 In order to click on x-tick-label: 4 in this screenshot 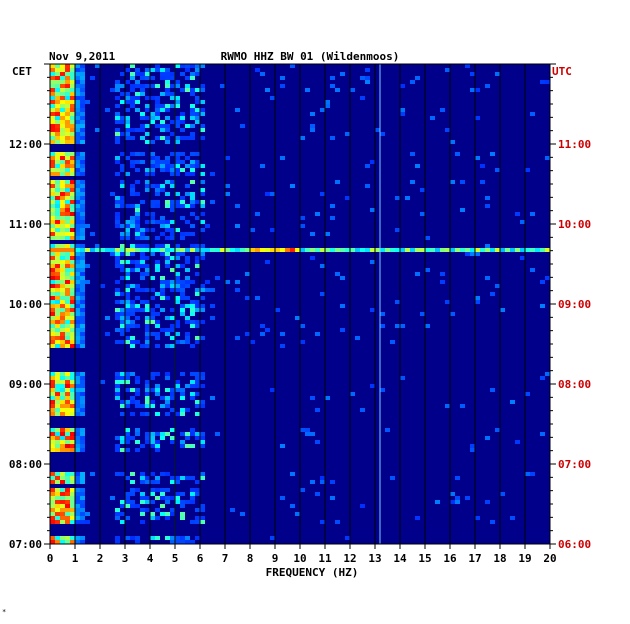, I will do `click(150, 558)`.